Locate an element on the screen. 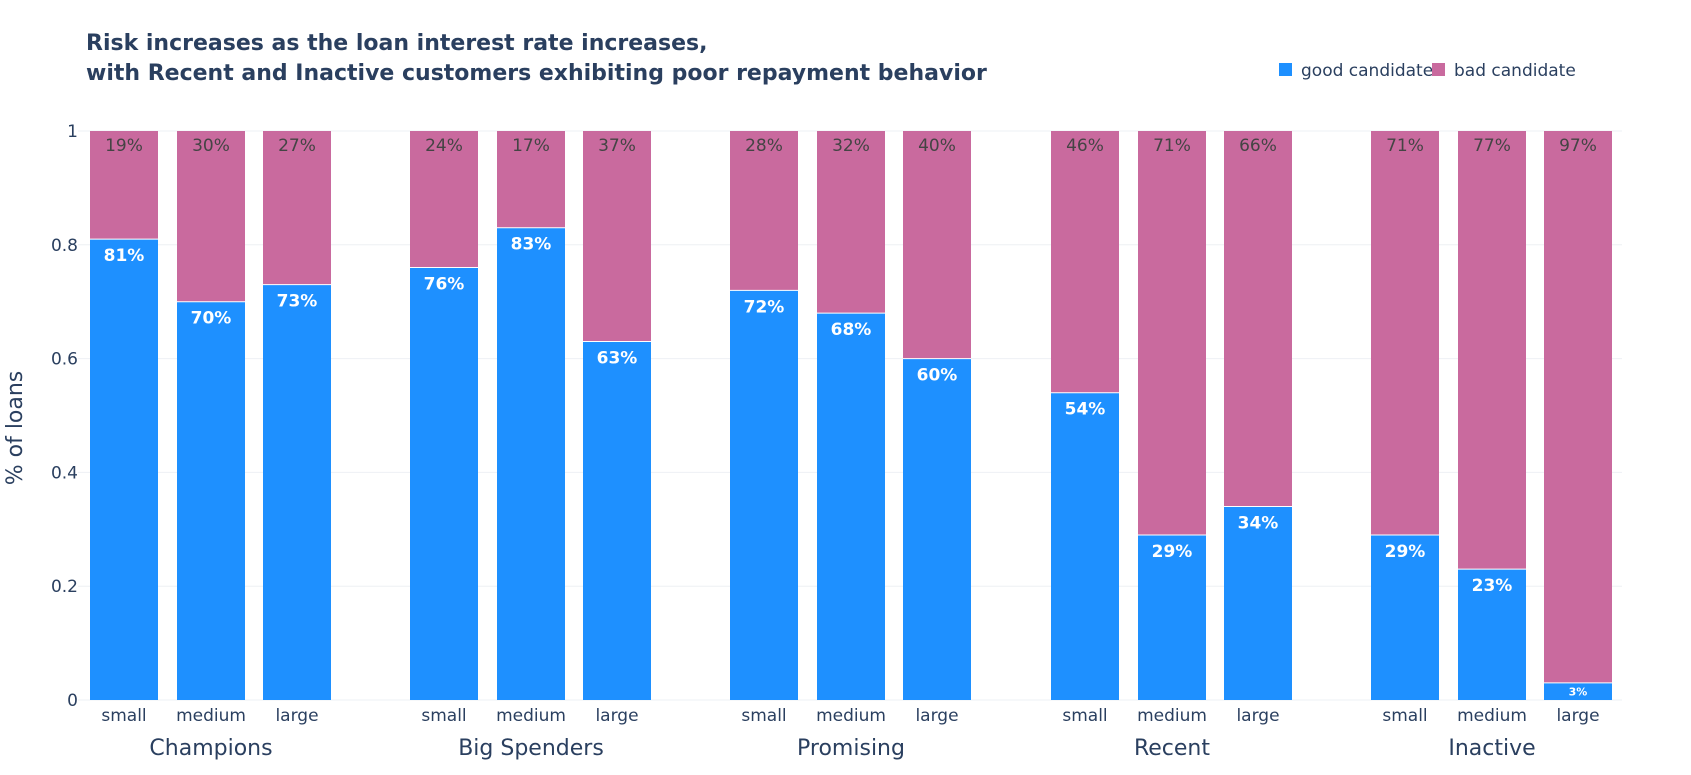 Image resolution: width=1691 pixels, height=775 pixels. x-tick-label-recent-small: small is located at coordinates (1084, 716).